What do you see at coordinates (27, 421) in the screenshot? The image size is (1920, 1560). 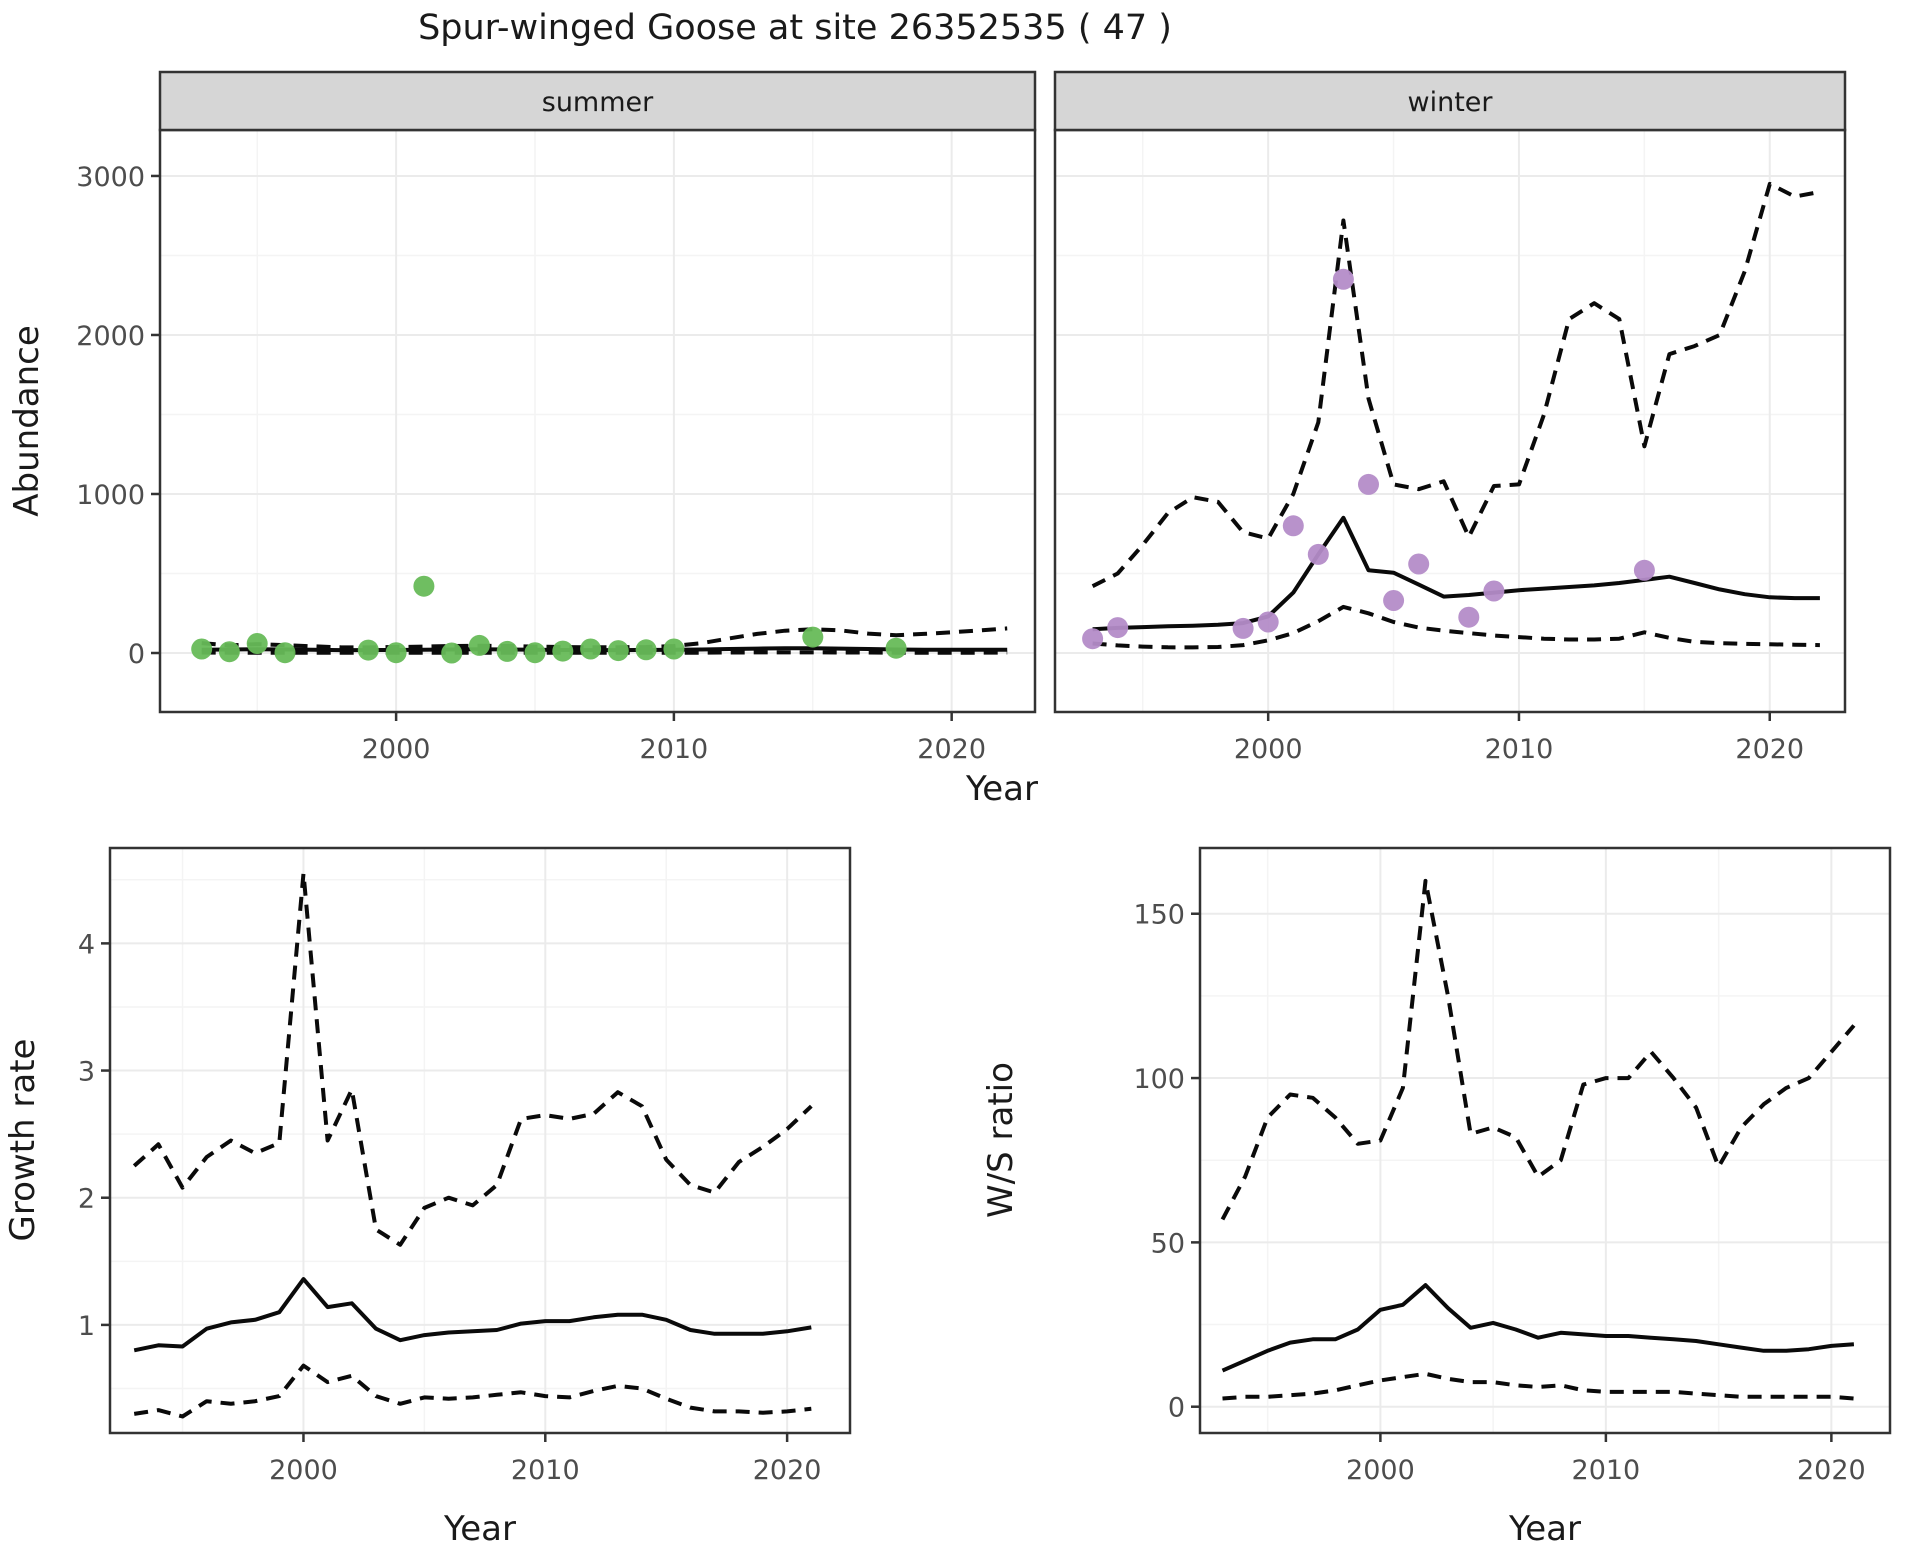 I see `y-axis-title: Abundance` at bounding box center [27, 421].